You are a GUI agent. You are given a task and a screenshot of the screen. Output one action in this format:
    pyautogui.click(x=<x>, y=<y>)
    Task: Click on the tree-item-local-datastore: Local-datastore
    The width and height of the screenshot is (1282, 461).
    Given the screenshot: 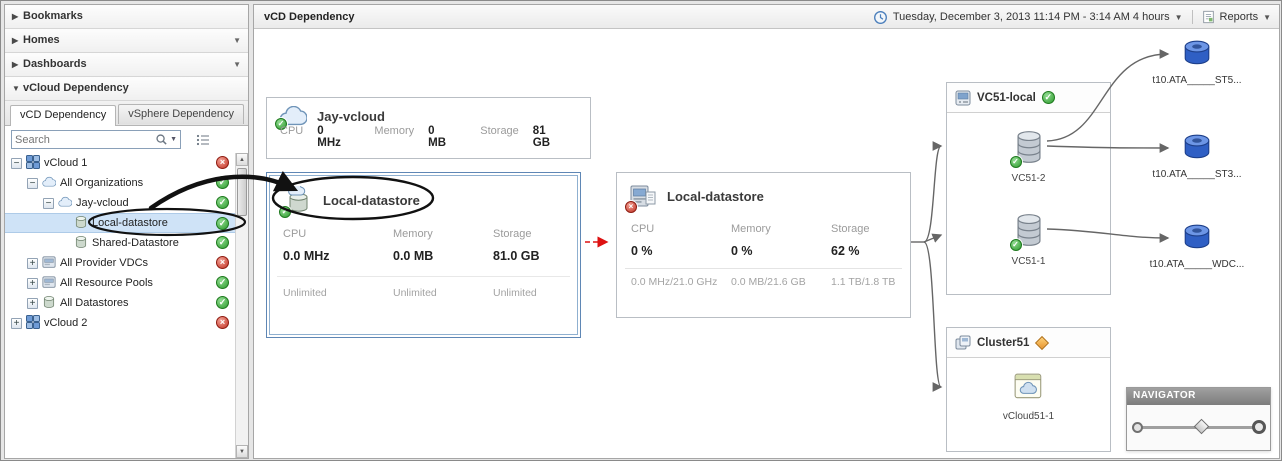 What is the action you would take?
    pyautogui.click(x=120, y=223)
    